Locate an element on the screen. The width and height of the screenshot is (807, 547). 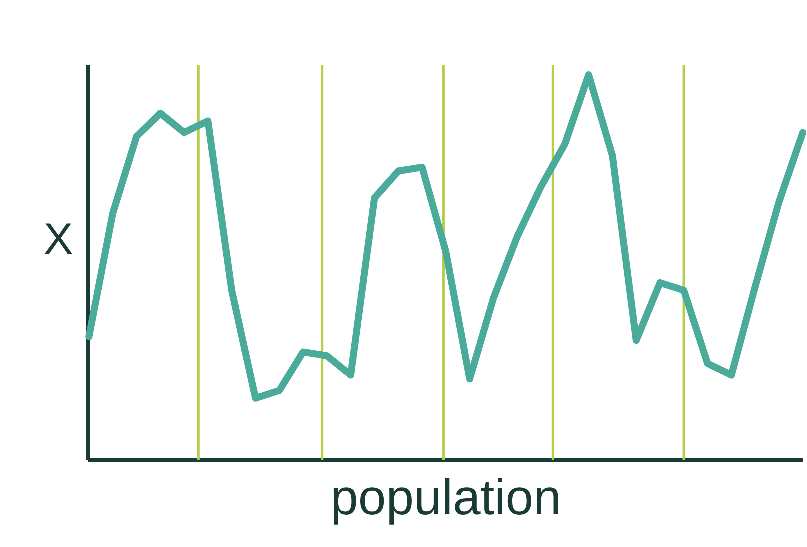
x-axis-title: population is located at coordinates (446, 498).